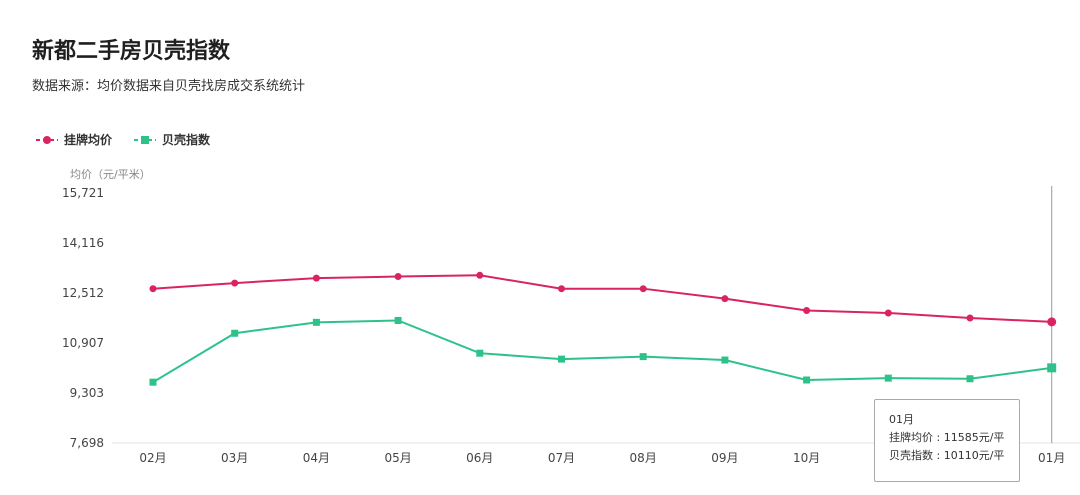 This screenshot has width=1080, height=495. I want to click on tooltip-line-beike-index: 贝壳指数 : 10110元/平, so click(947, 455).